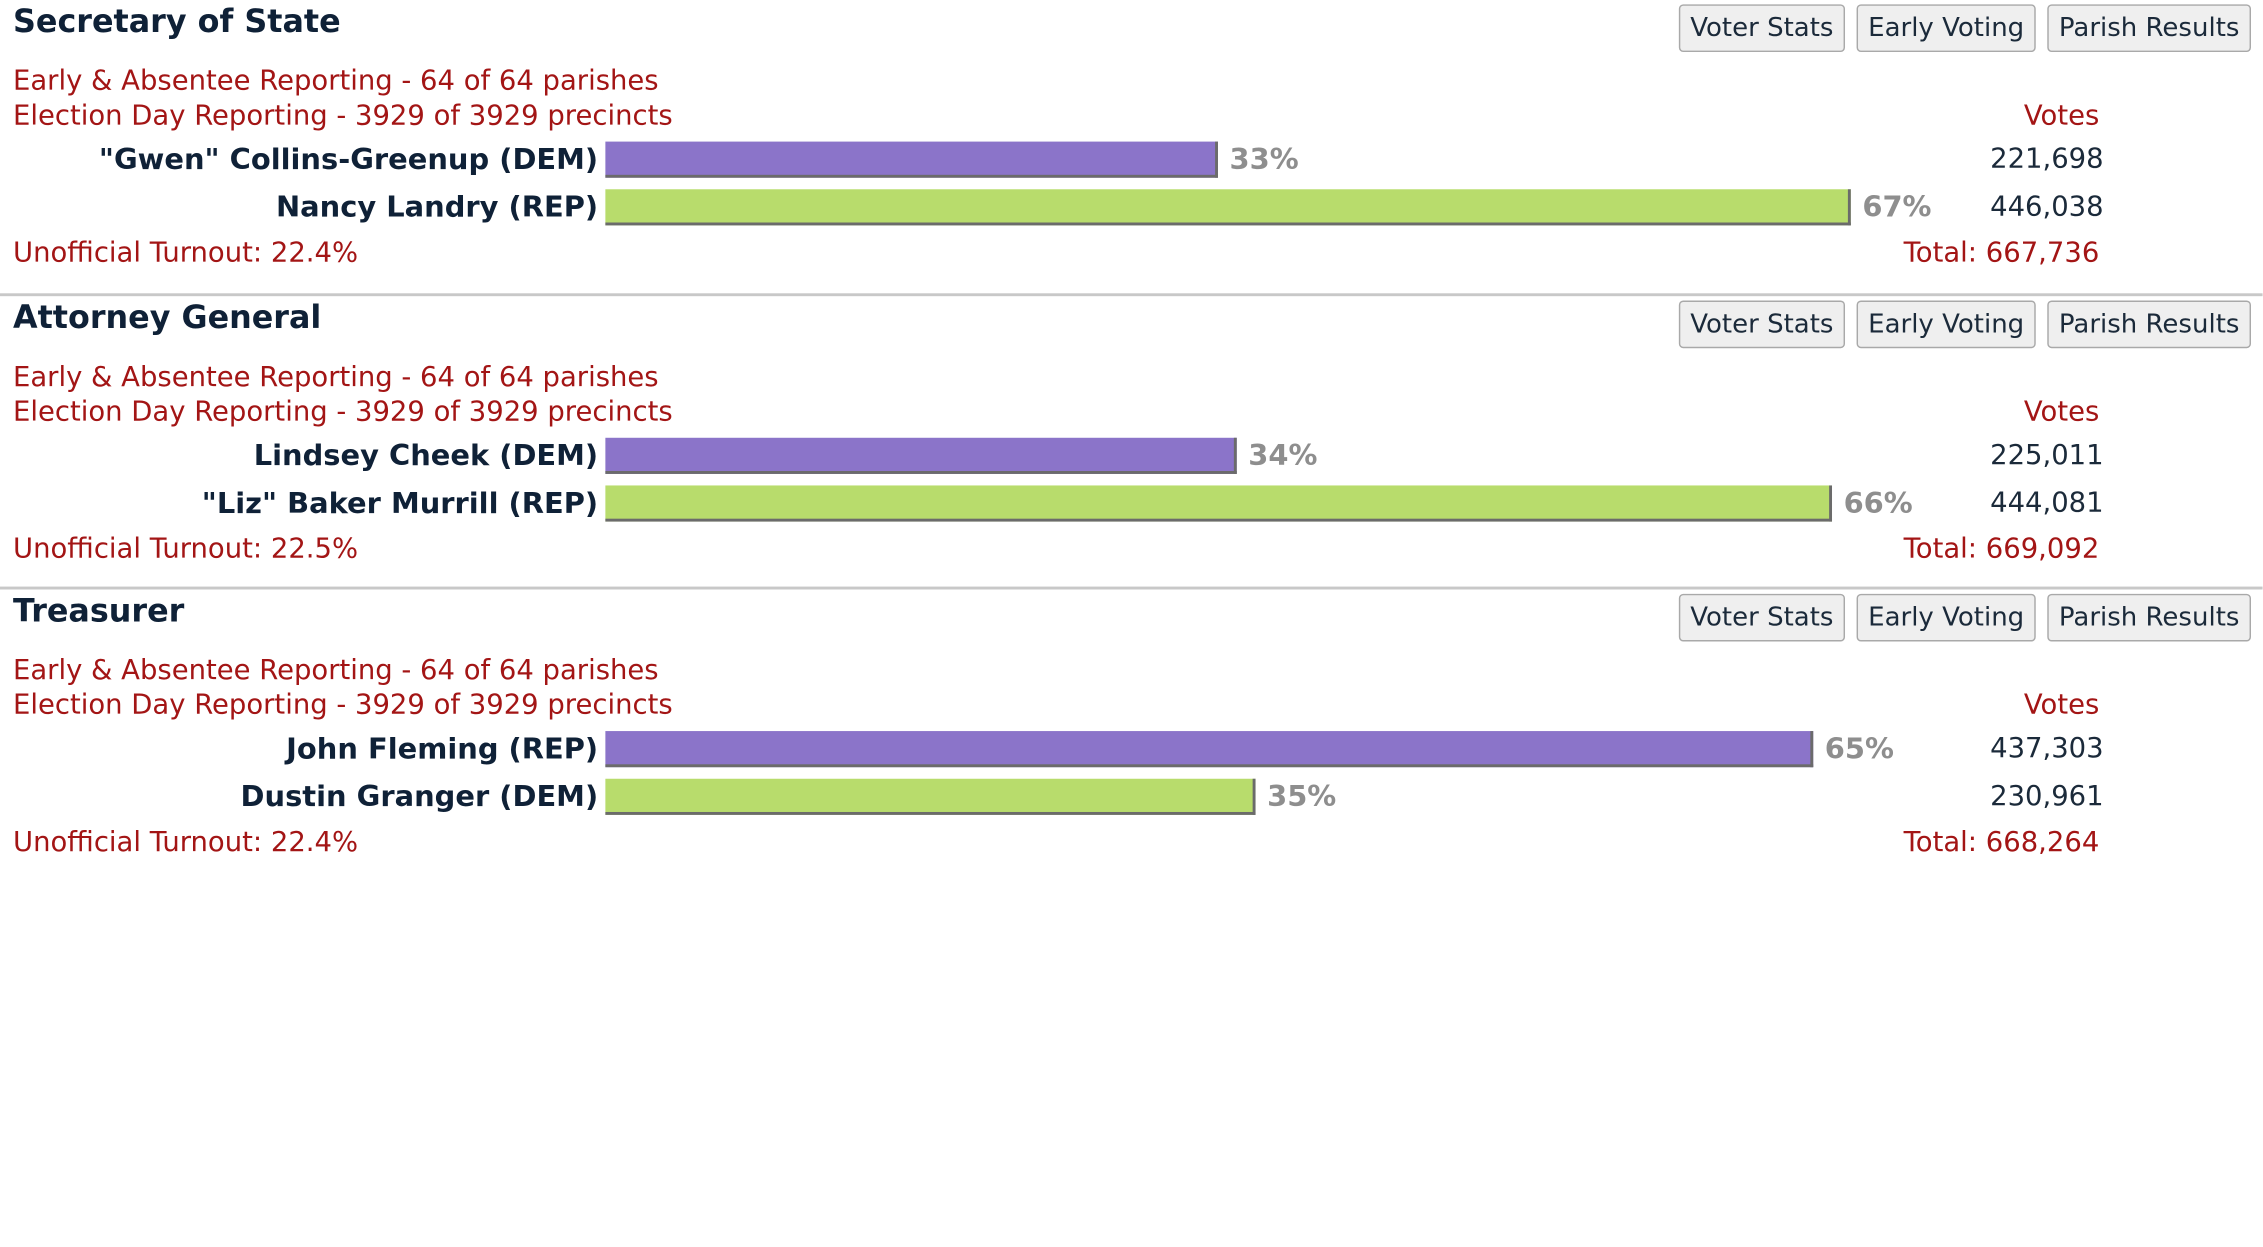 The image size is (2263, 1247). Describe the element at coordinates (177, 22) in the screenshot. I see `race-title: Secretary of State` at that location.